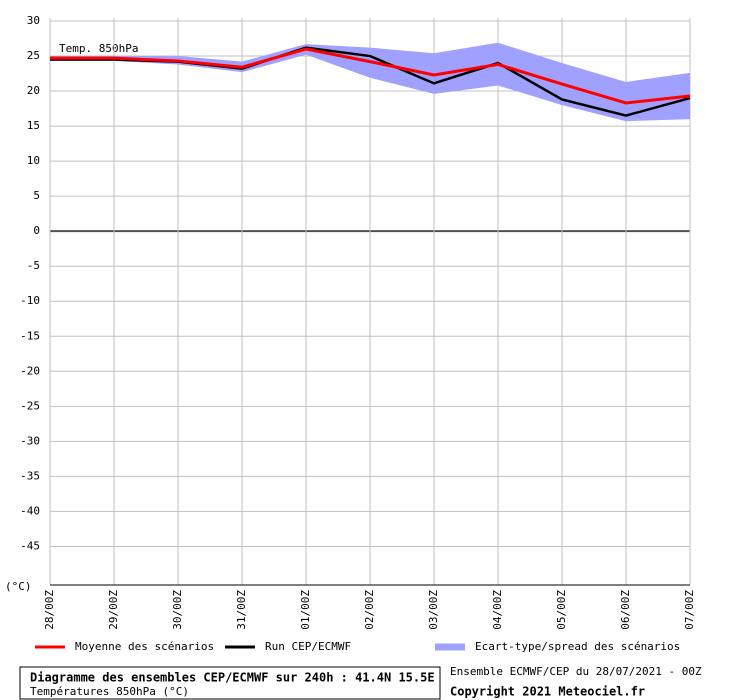 Image resolution: width=740 pixels, height=700 pixels. I want to click on y-tick-label: -15, so click(30, 335).